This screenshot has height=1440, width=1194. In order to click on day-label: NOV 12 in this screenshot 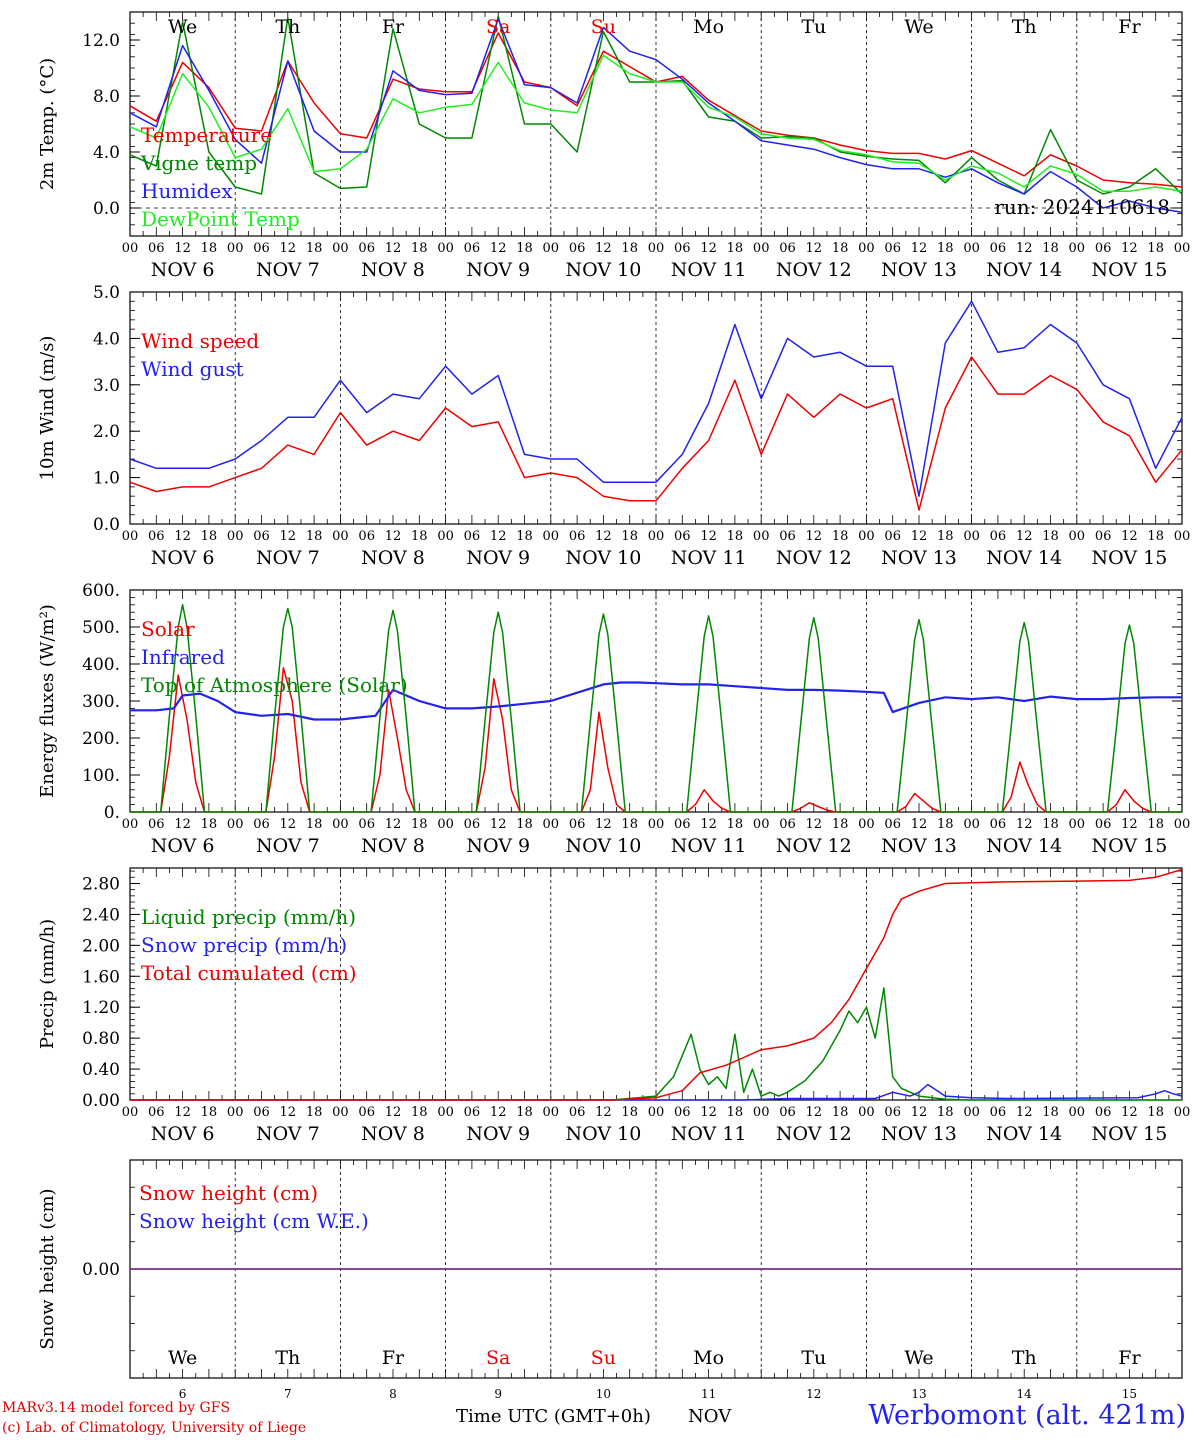, I will do `click(814, 1134)`.